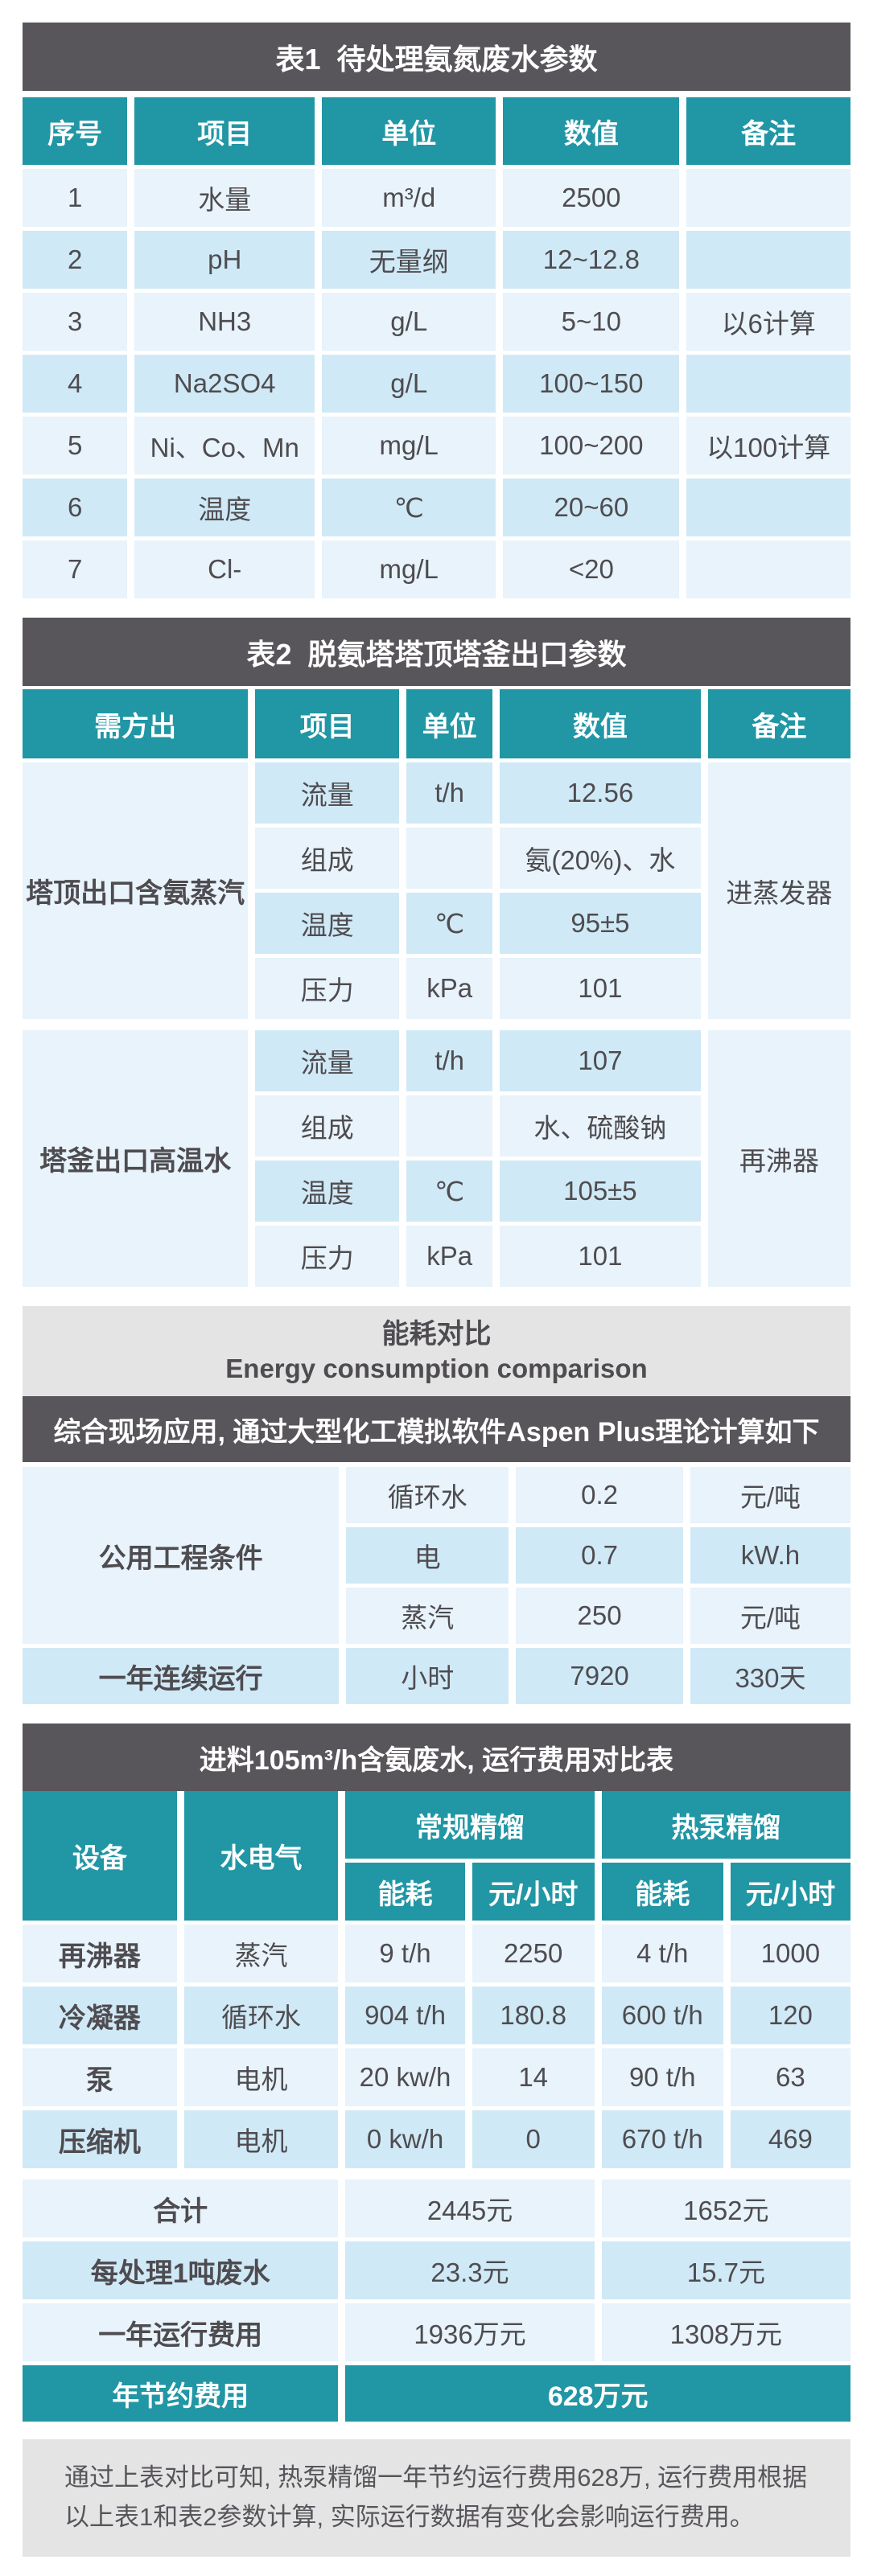  I want to click on table-cell: 0 kw/h, so click(405, 2139).